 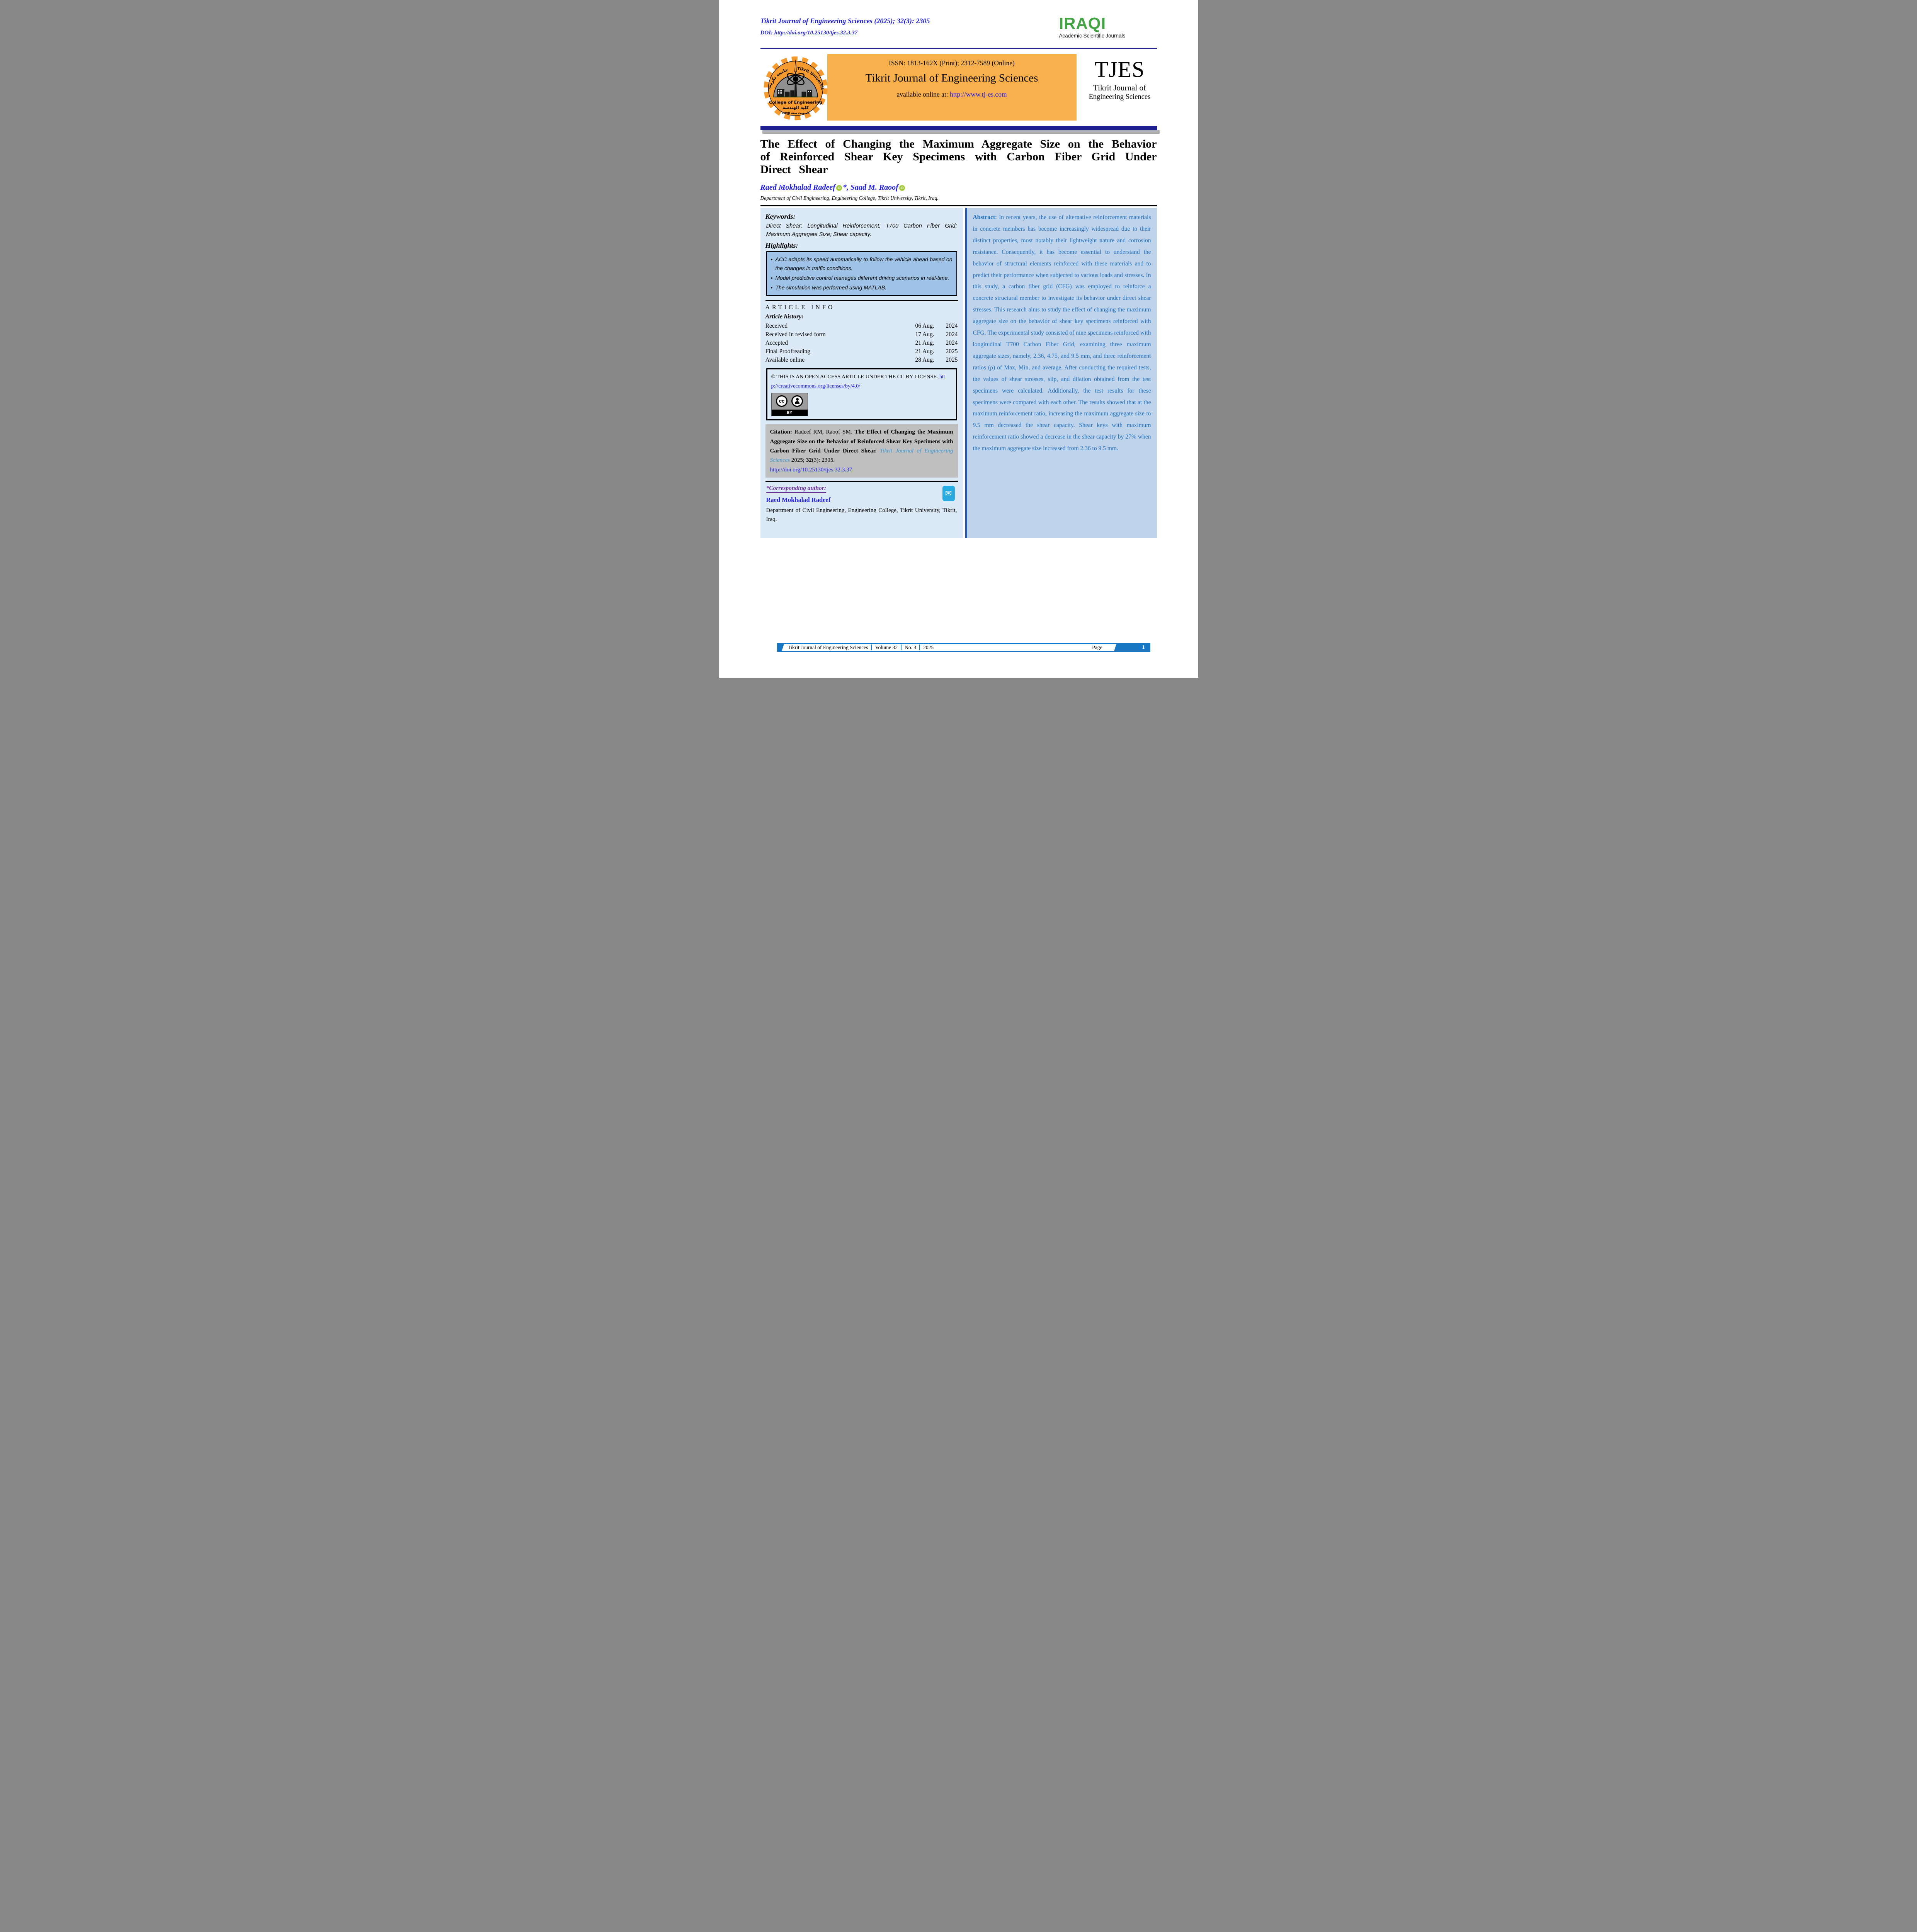 What do you see at coordinates (798, 188) in the screenshot?
I see `author-1-name: Raed Mokhalad Radeef` at bounding box center [798, 188].